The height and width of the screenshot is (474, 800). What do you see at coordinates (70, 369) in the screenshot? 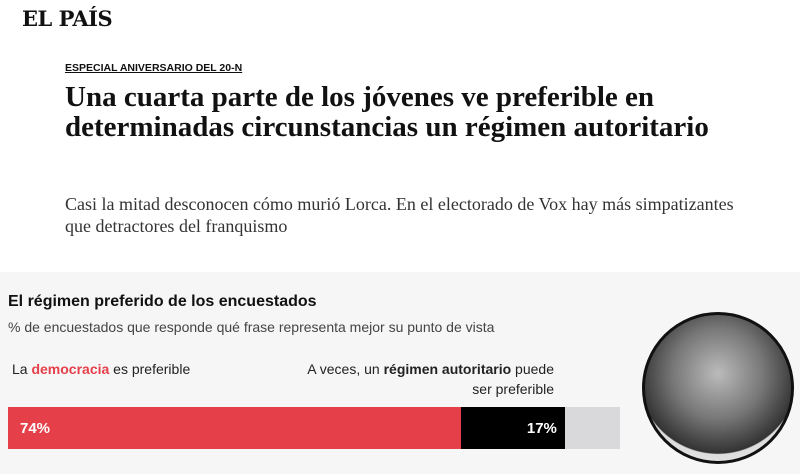
I see `label-bold: democracia` at bounding box center [70, 369].